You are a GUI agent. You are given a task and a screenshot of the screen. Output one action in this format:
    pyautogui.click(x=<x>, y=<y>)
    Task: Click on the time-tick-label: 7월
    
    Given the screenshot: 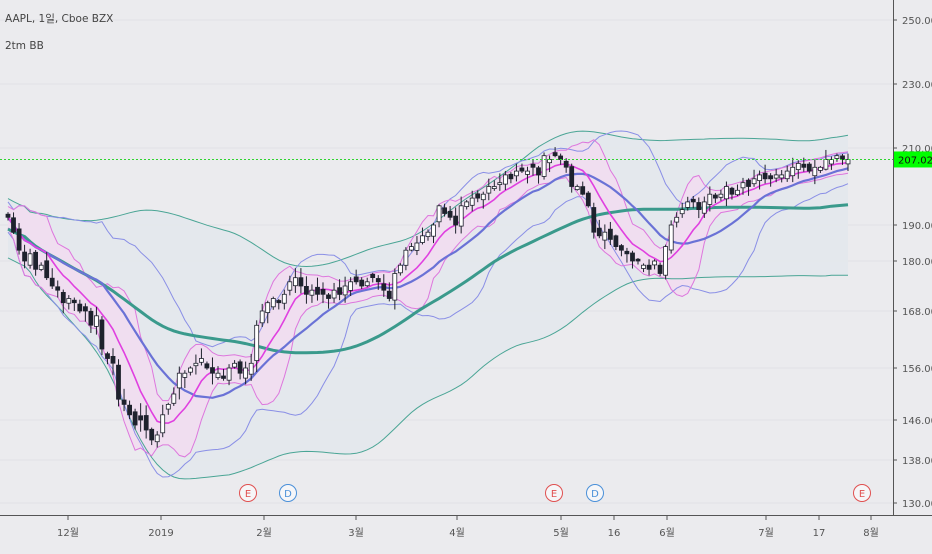 What is the action you would take?
    pyautogui.click(x=766, y=533)
    